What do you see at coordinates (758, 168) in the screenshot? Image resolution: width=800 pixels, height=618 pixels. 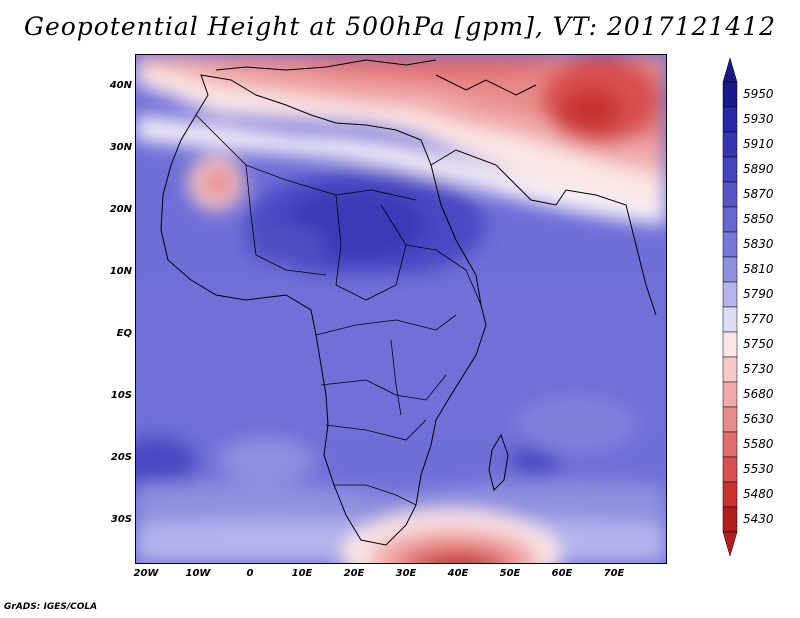 I see `colorbar-label-5890: 5890` at bounding box center [758, 168].